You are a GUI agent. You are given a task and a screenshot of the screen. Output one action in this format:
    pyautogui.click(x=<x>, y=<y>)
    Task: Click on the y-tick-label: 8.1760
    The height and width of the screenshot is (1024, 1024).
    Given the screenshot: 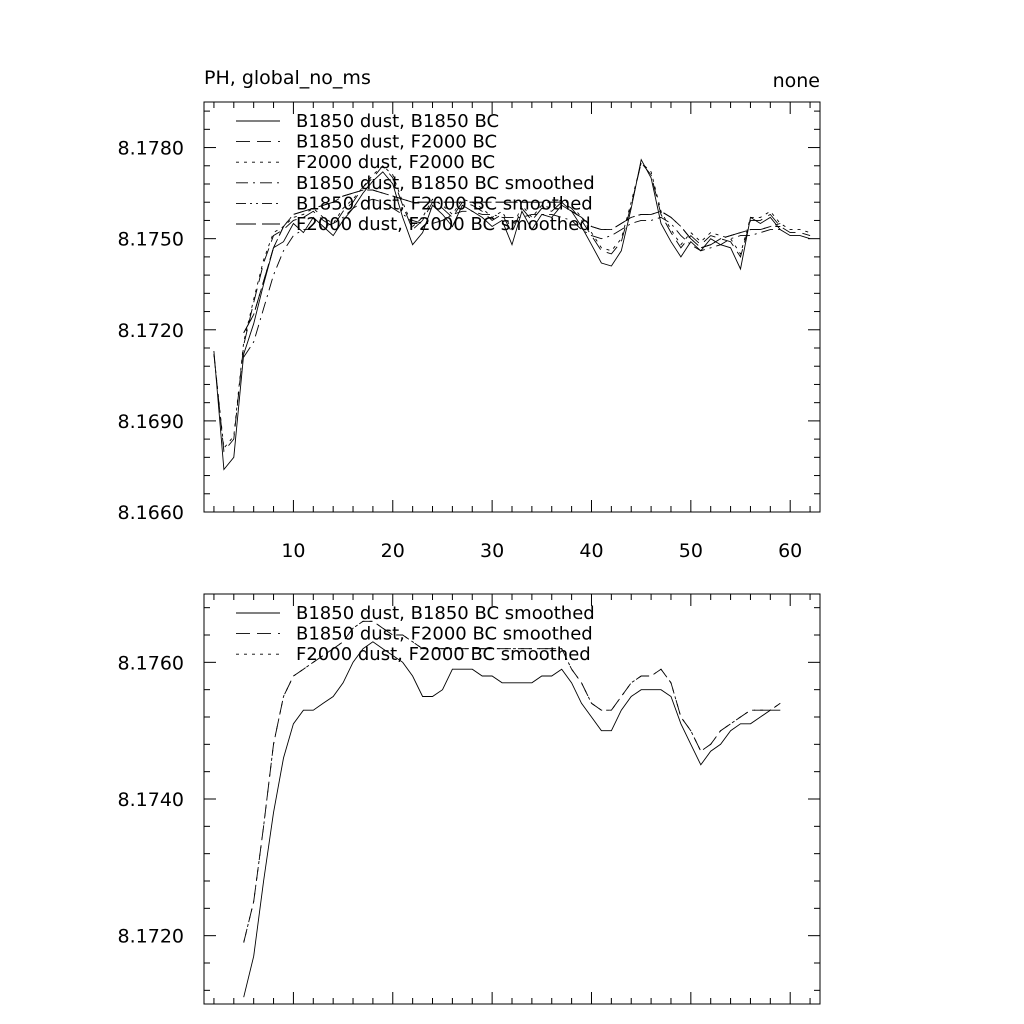 What is the action you would take?
    pyautogui.click(x=151, y=663)
    